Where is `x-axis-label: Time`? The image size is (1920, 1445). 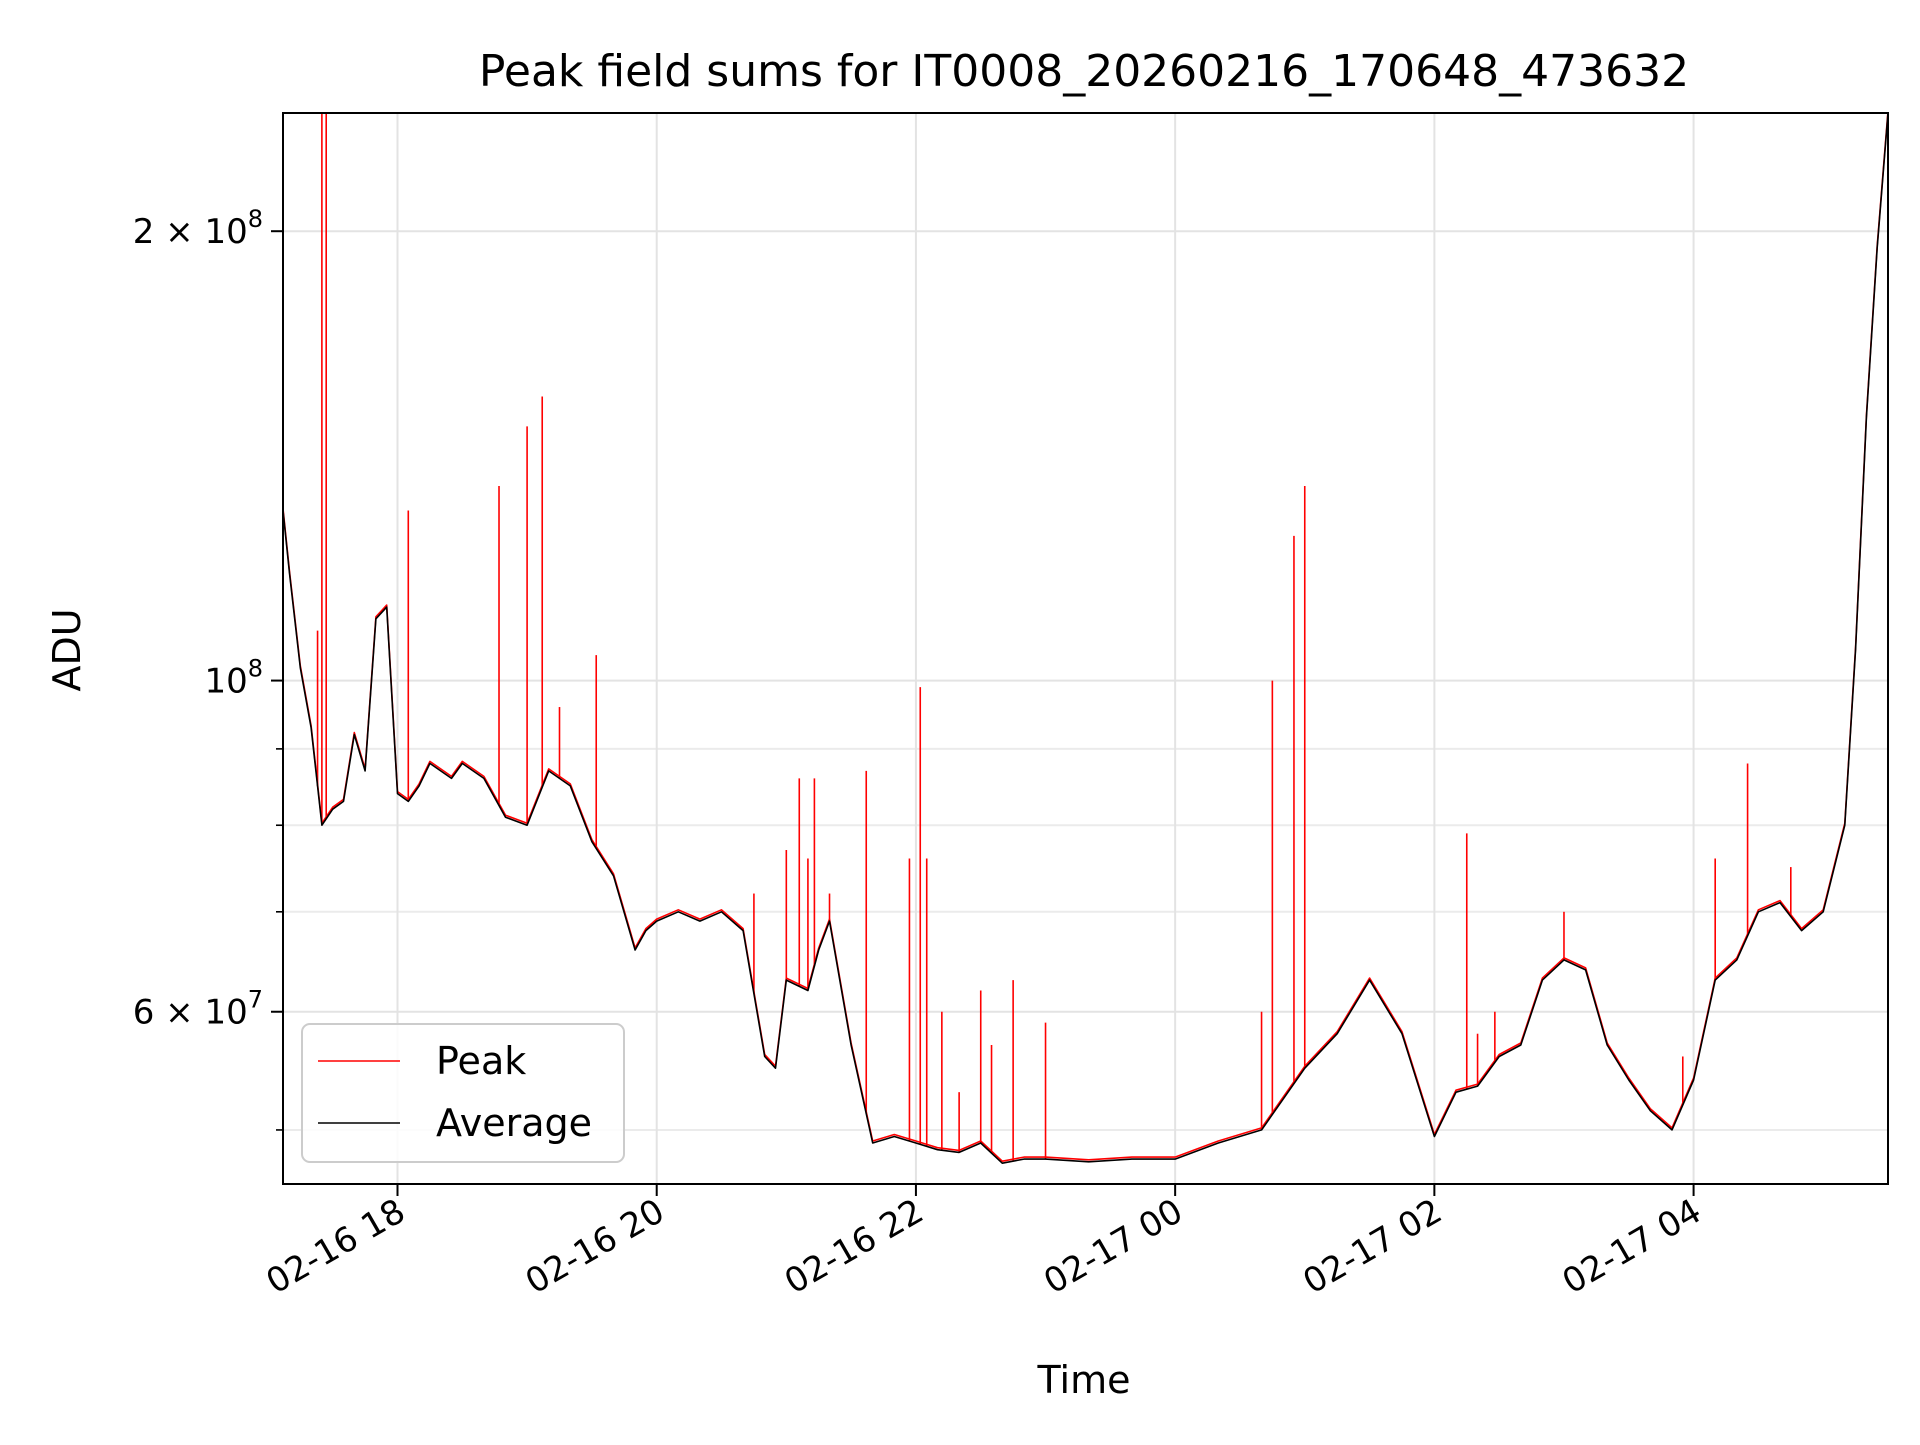
x-axis-label: Time is located at coordinates (1084, 1380).